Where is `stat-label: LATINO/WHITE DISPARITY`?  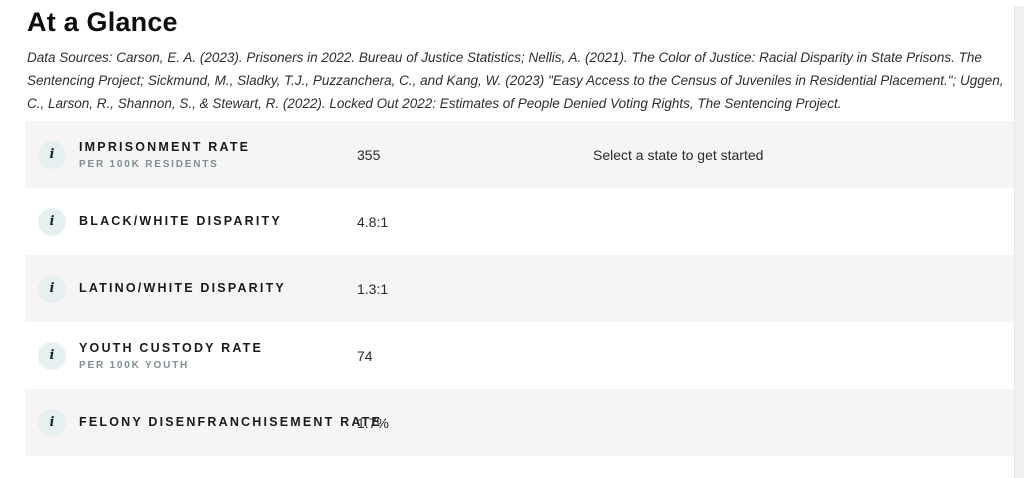 stat-label: LATINO/WHITE DISPARITY is located at coordinates (182, 288).